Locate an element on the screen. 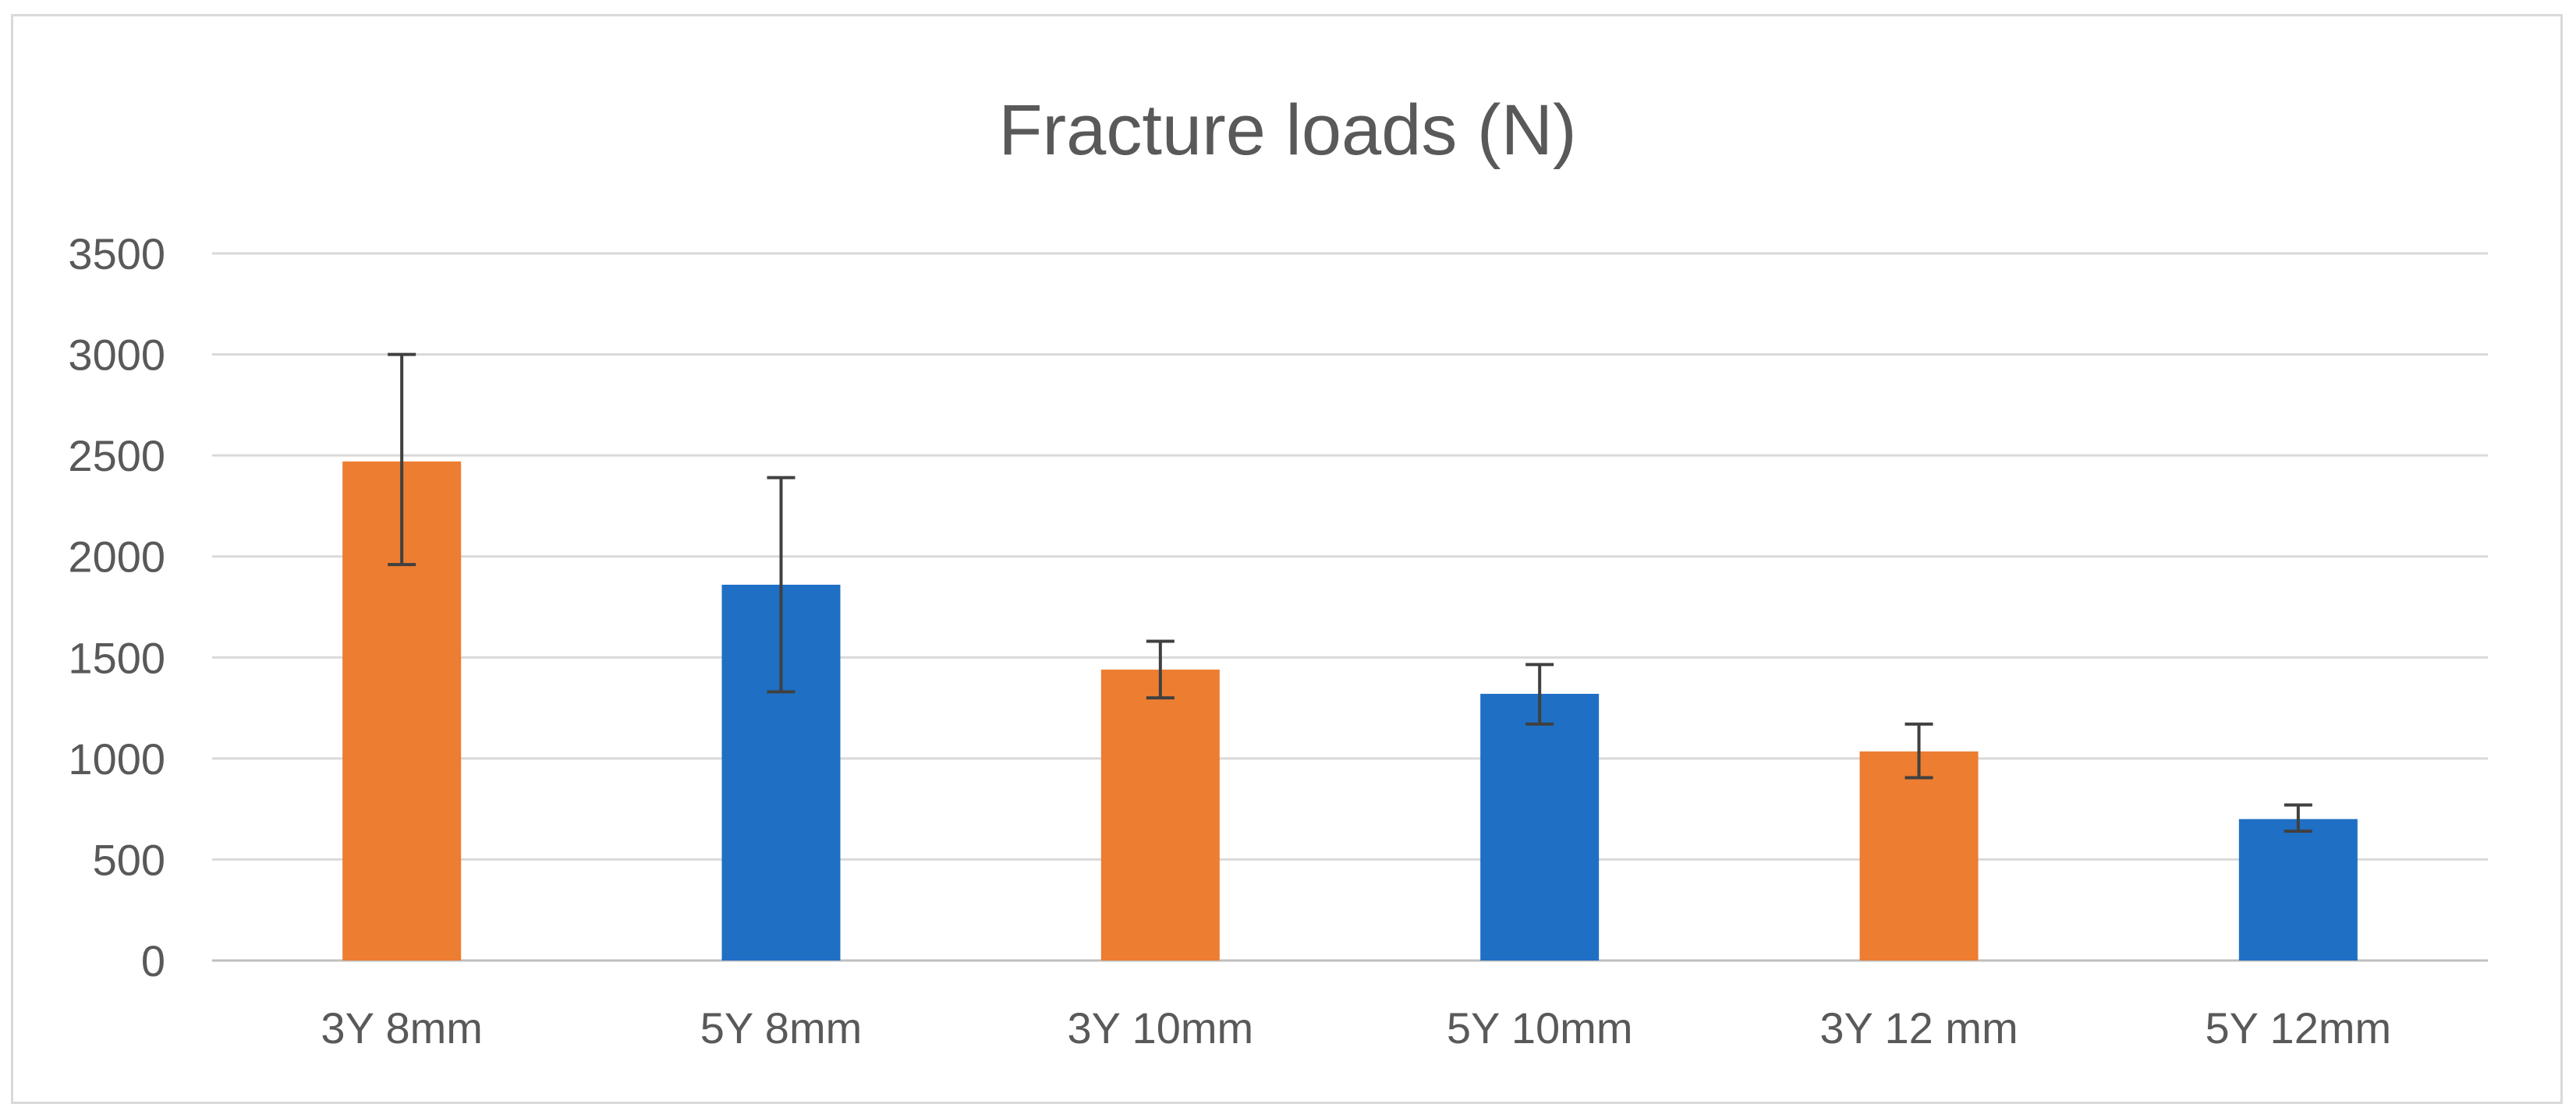 The width and height of the screenshot is (2576, 1118). y-tick-label: 0 is located at coordinates (153, 960).